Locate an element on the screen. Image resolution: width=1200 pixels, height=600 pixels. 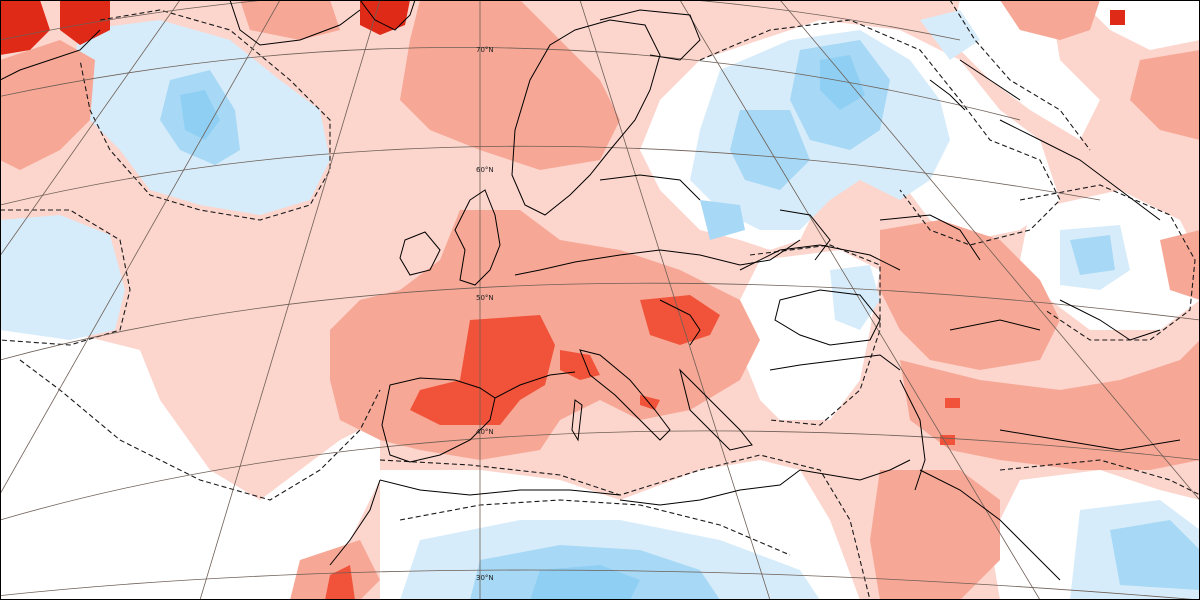
latitude-labels: 70°N 60°N 50°N 40°N 30°N is located at coordinates (485, 314).